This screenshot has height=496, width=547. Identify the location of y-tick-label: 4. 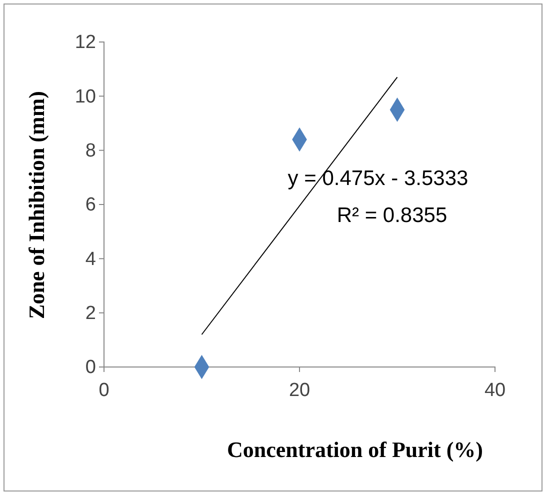
(90, 259).